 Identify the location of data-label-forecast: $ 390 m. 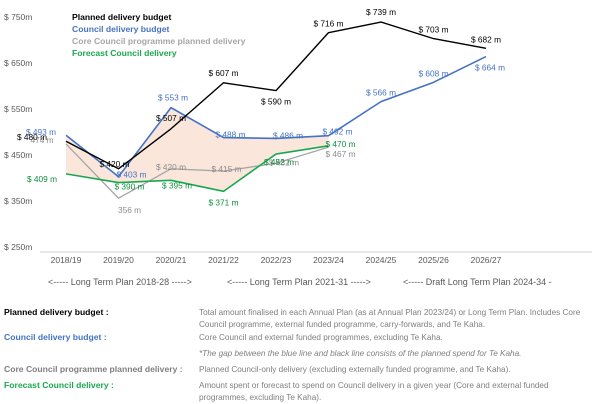
(130, 187).